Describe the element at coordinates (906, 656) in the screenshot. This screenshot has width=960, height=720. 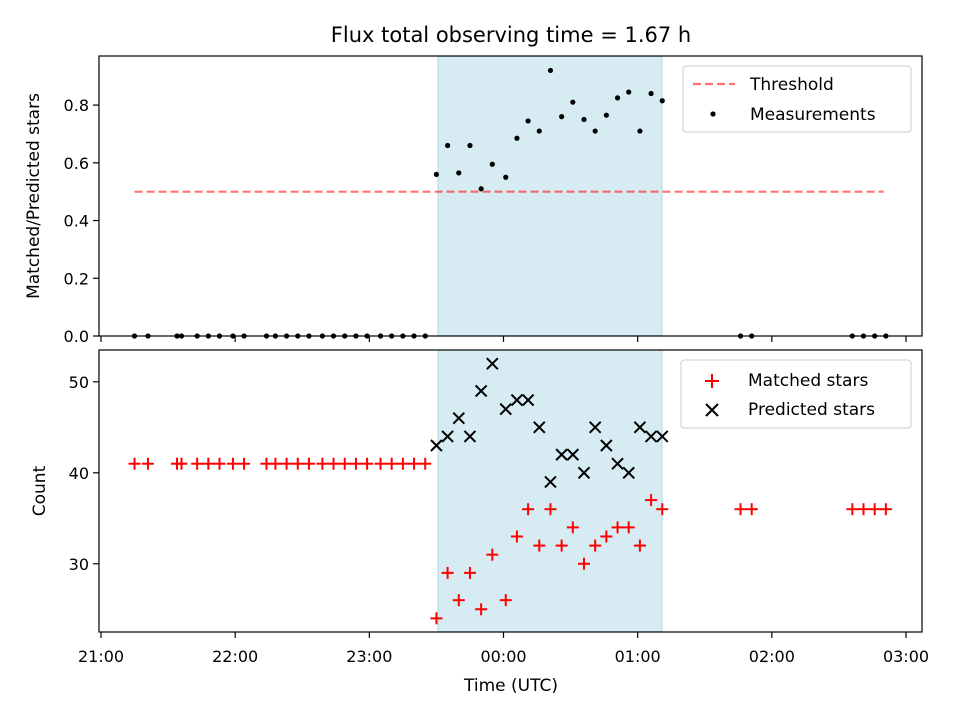
I see `x-tick-label: 03:00` at that location.